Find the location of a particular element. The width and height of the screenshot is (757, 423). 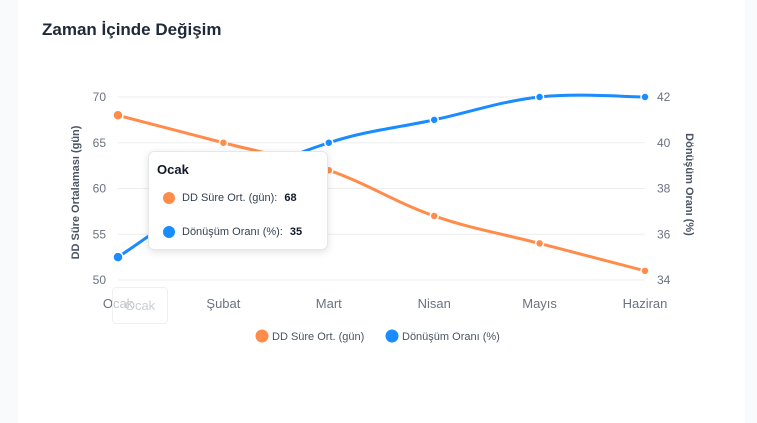

x-tick-label: Mayıs is located at coordinates (539, 303).